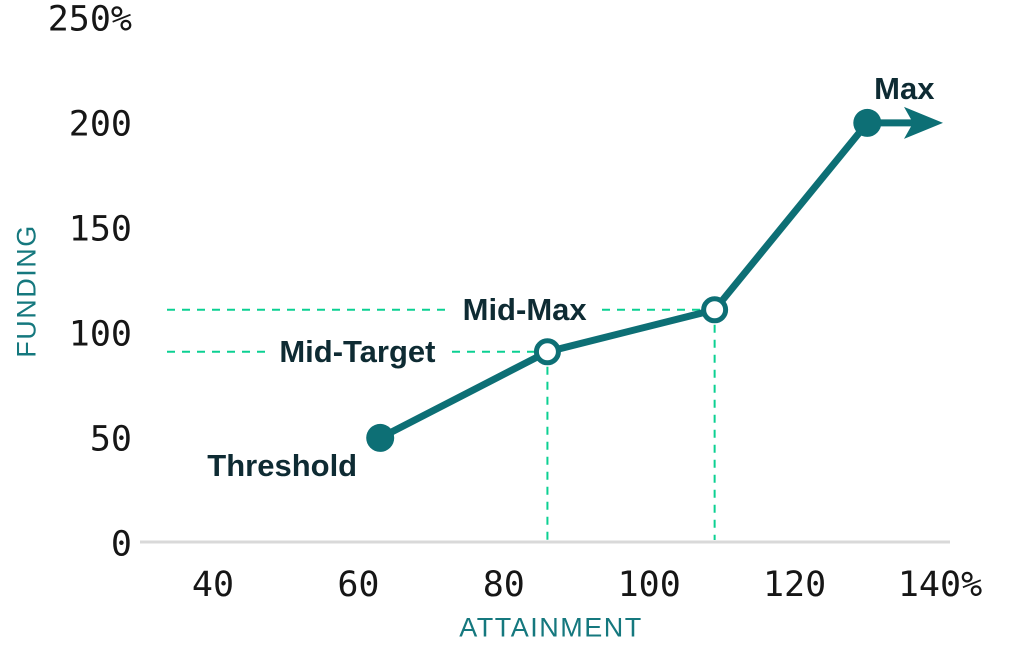 The width and height of the screenshot is (1011, 647). I want to click on point-label-max: Max, so click(904, 88).